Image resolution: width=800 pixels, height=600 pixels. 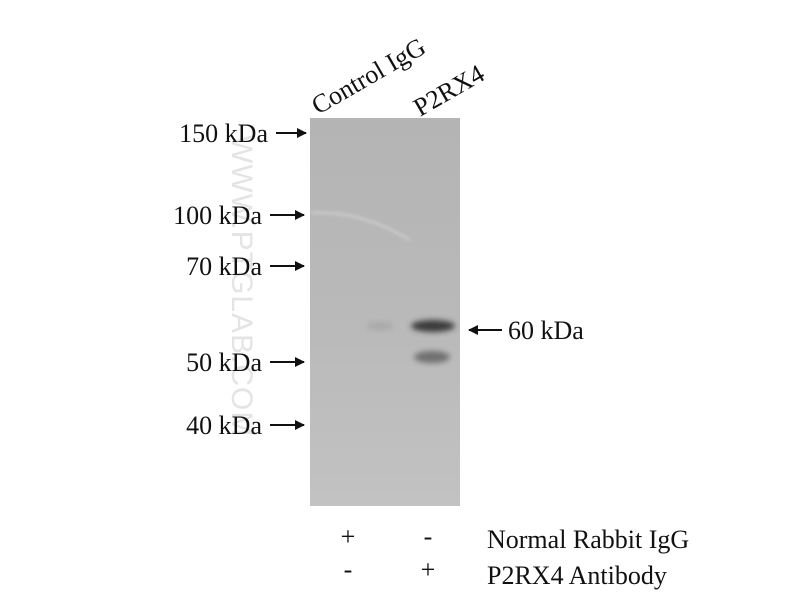 I want to click on condition-label: P2RX4 Antibody, so click(x=577, y=575).